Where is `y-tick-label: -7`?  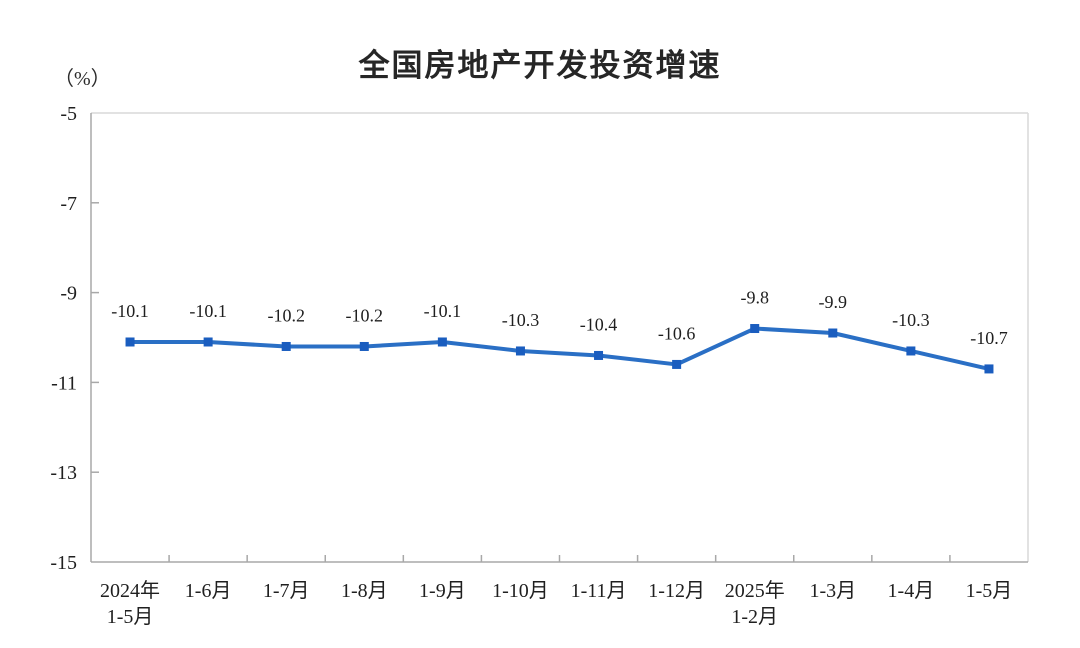 y-tick-label: -7 is located at coordinates (68, 204).